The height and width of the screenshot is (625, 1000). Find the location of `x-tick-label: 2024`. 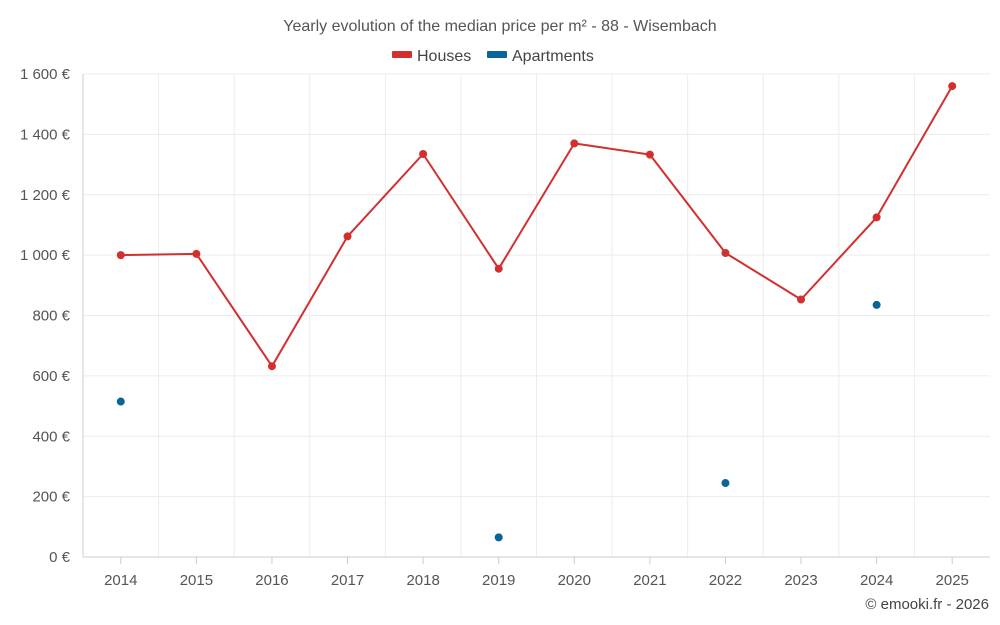

x-tick-label: 2024 is located at coordinates (876, 580).